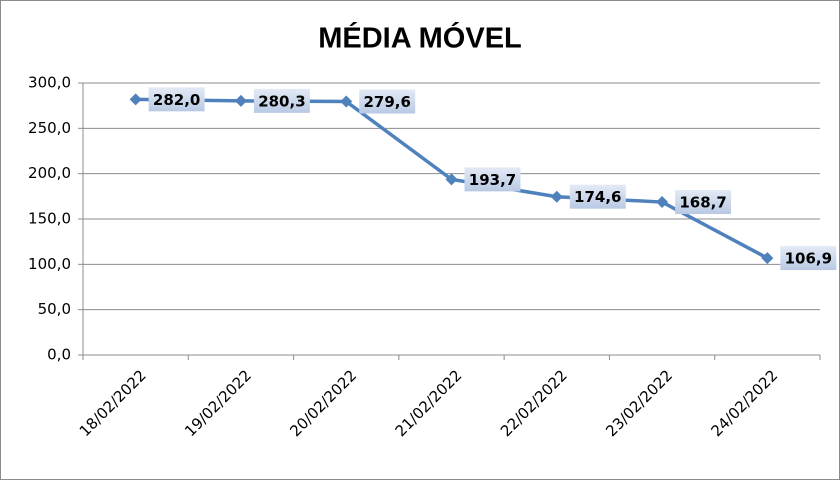 This screenshot has width=840, height=480. I want to click on y-tick-label: 200,0, so click(49, 173).